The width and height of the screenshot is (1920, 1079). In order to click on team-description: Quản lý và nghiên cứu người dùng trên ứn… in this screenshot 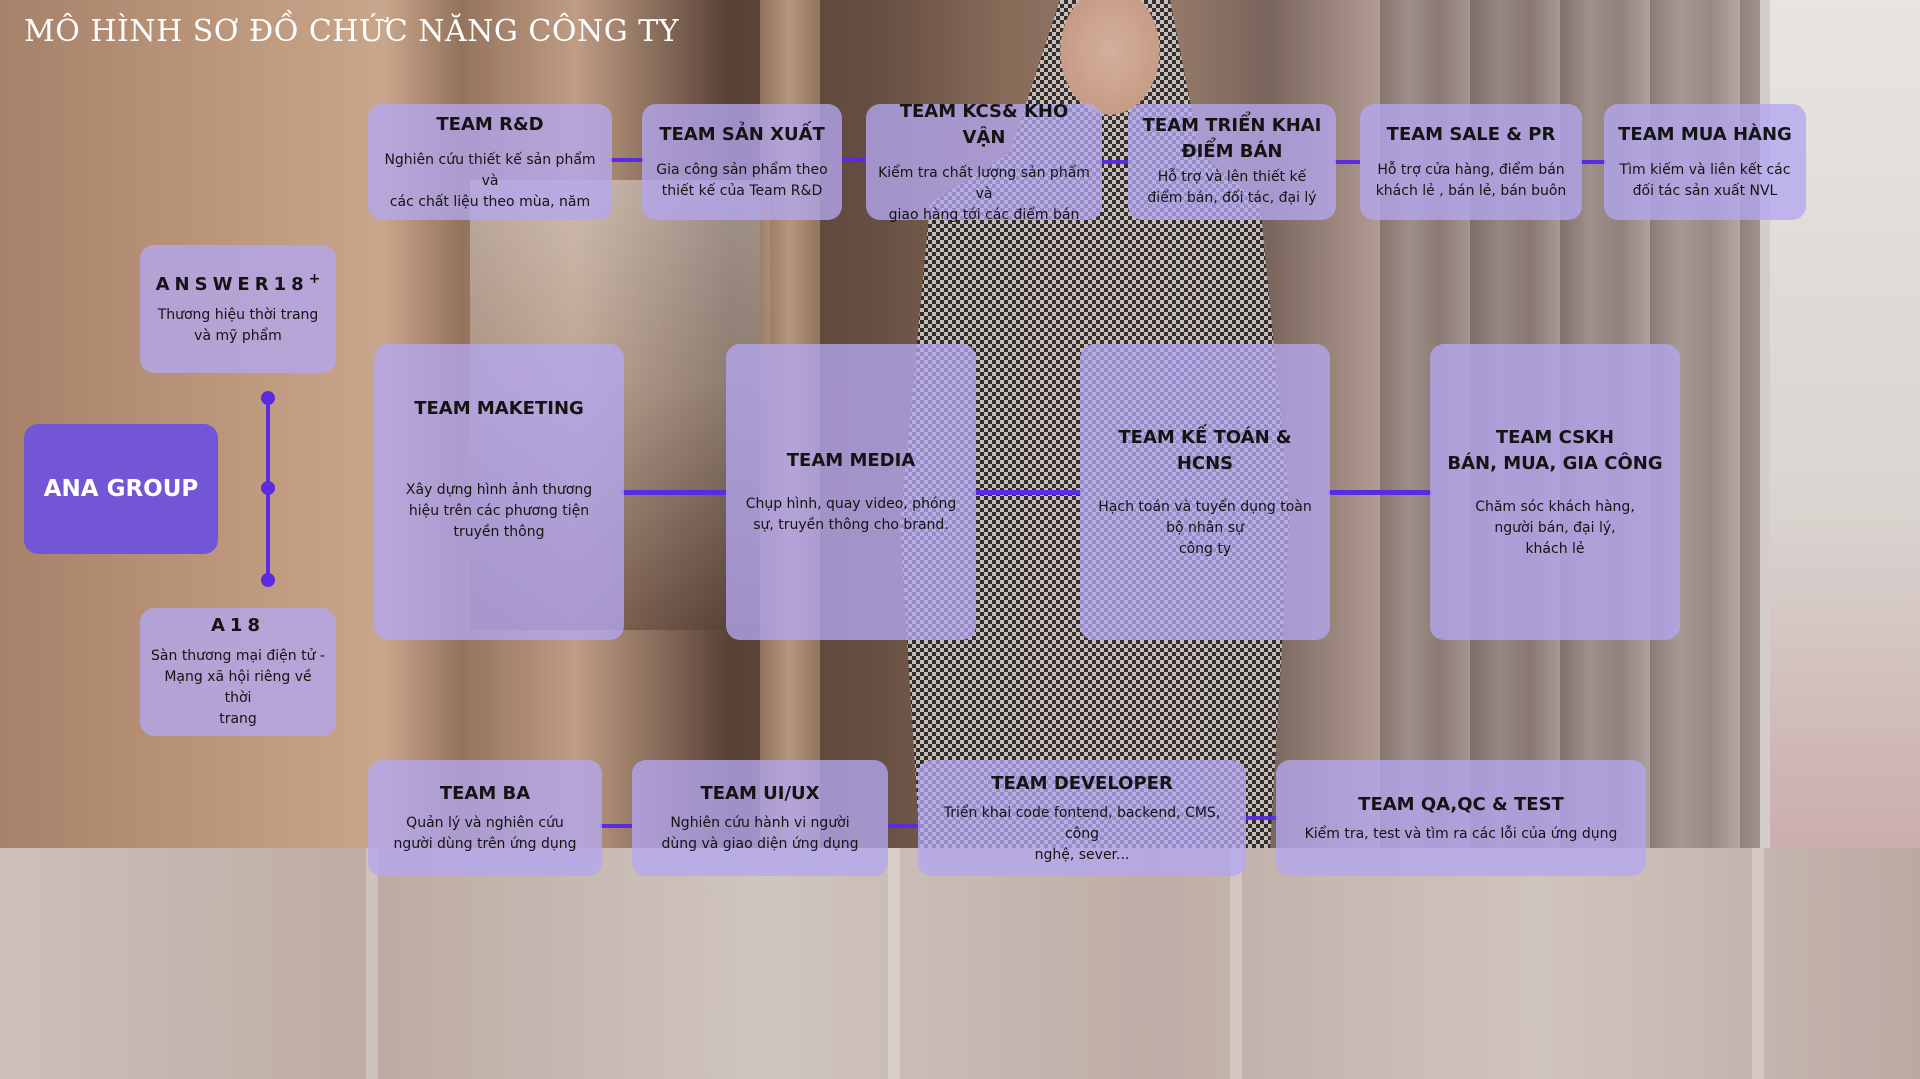, I will do `click(485, 833)`.